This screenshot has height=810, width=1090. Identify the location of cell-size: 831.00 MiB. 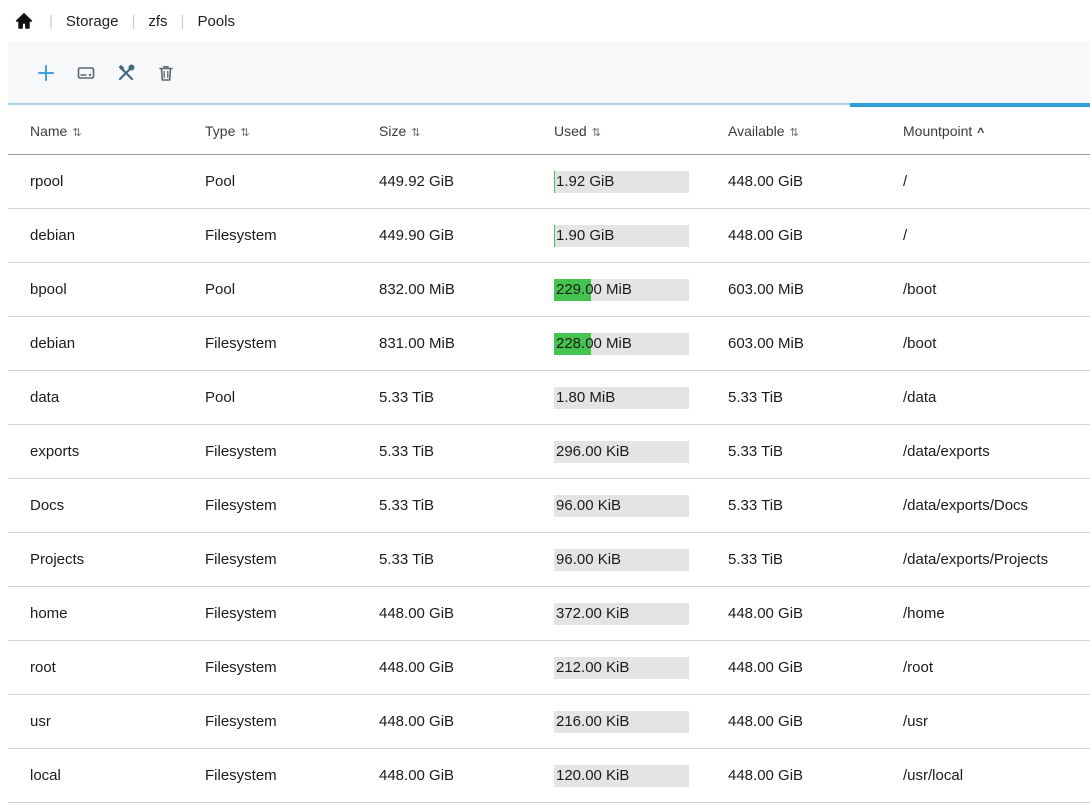
(444, 343).